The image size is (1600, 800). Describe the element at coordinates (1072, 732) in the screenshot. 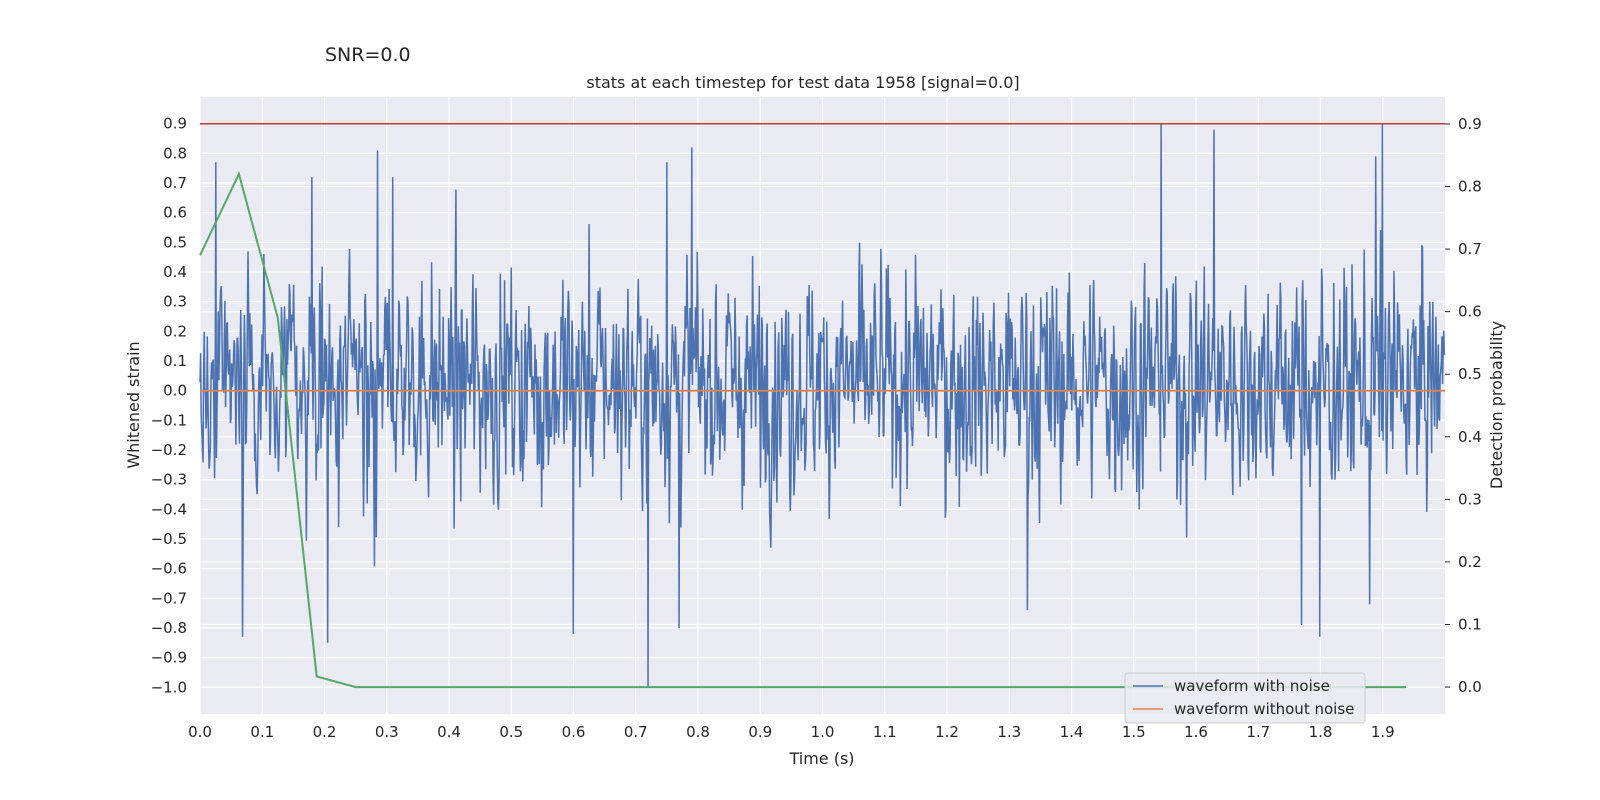

I see `x-tick-label: 1.4` at that location.